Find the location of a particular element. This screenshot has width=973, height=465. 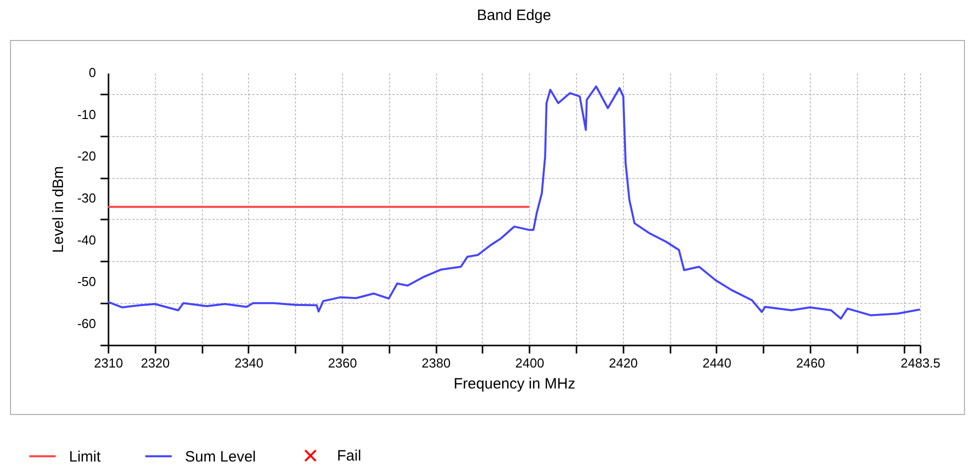

x-tick-label: 2483.5 is located at coordinates (920, 363).